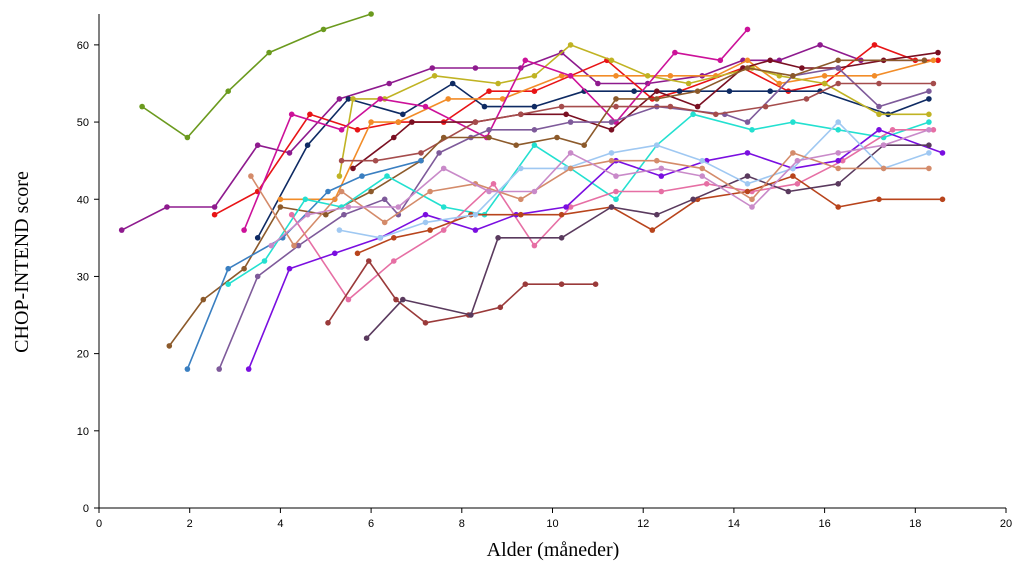  What do you see at coordinates (83, 200) in the screenshot?
I see `y-tick-label: 40` at bounding box center [83, 200].